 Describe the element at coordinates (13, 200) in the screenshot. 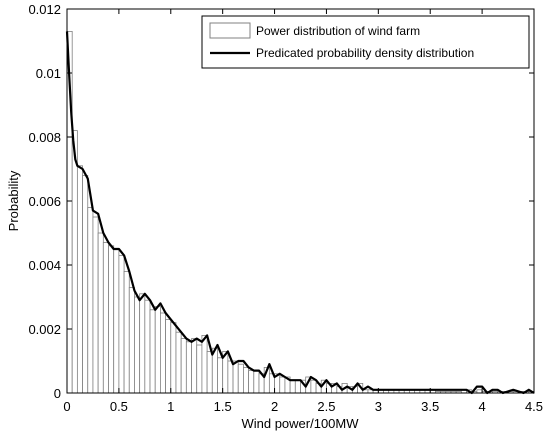

I see `y-axis-label: Probability` at that location.